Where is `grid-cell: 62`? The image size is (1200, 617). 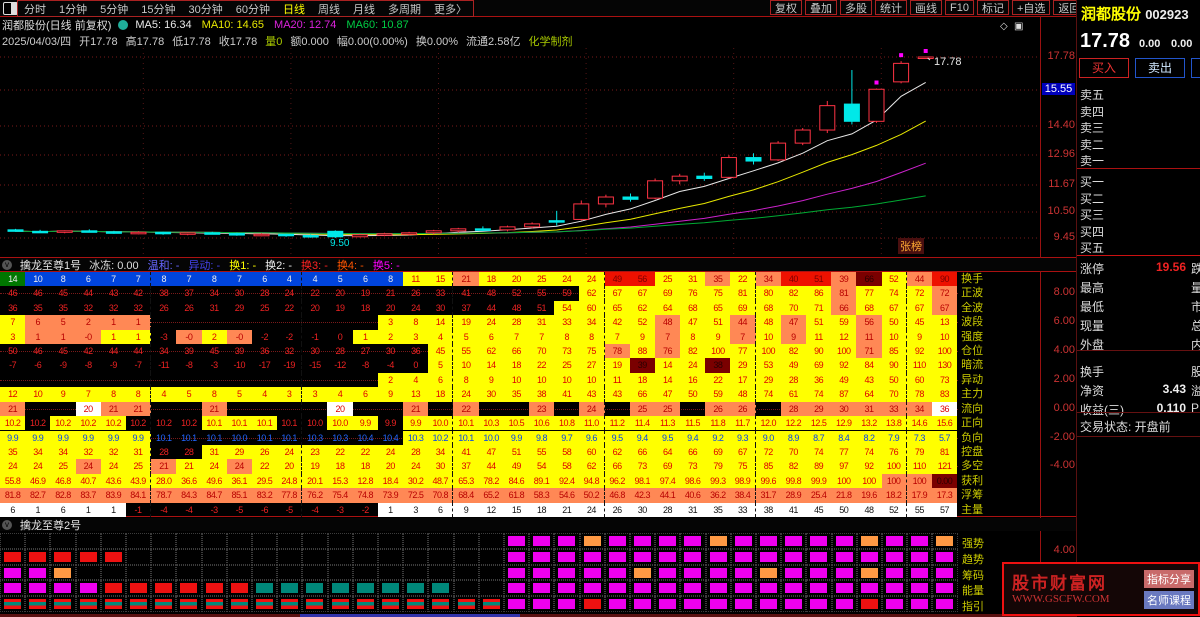
grid-cell: 62 is located at coordinates (592, 466).